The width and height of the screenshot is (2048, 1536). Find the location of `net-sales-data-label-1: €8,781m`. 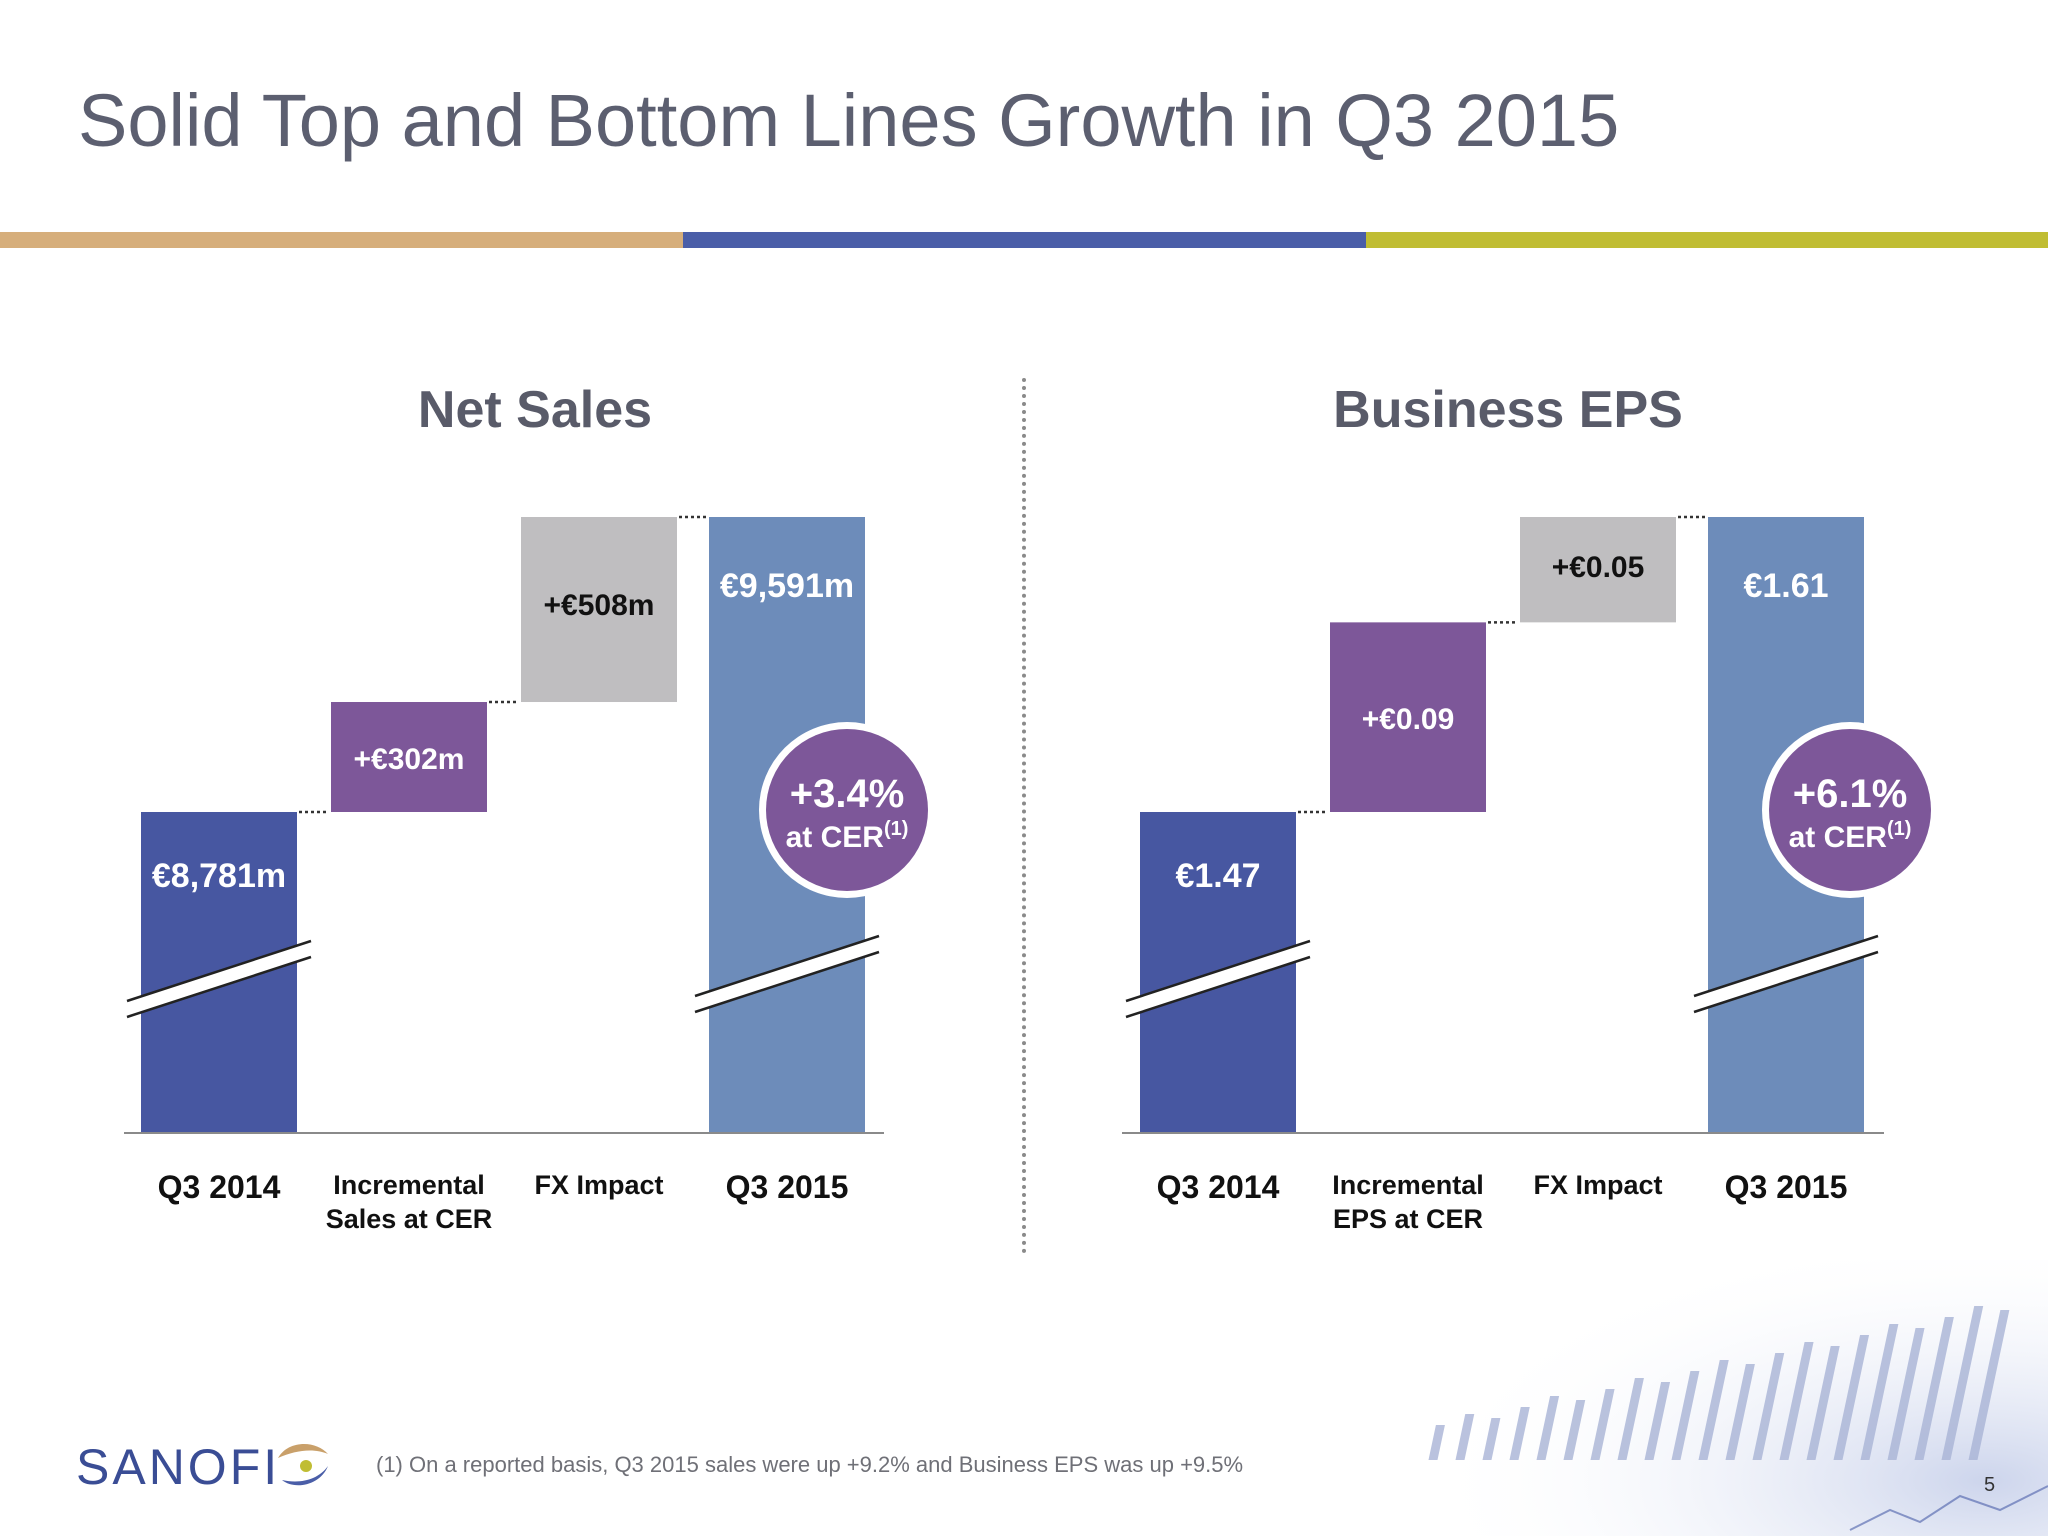

net-sales-data-label-1: €8,781m is located at coordinates (219, 876).